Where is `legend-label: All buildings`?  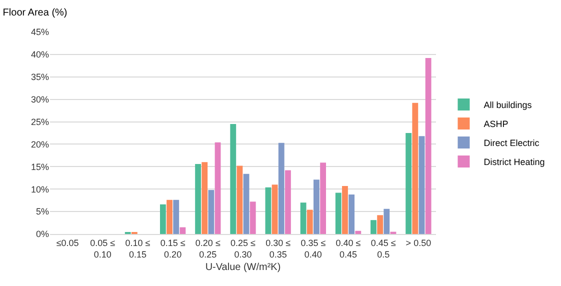
legend-label: All buildings is located at coordinates (508, 105).